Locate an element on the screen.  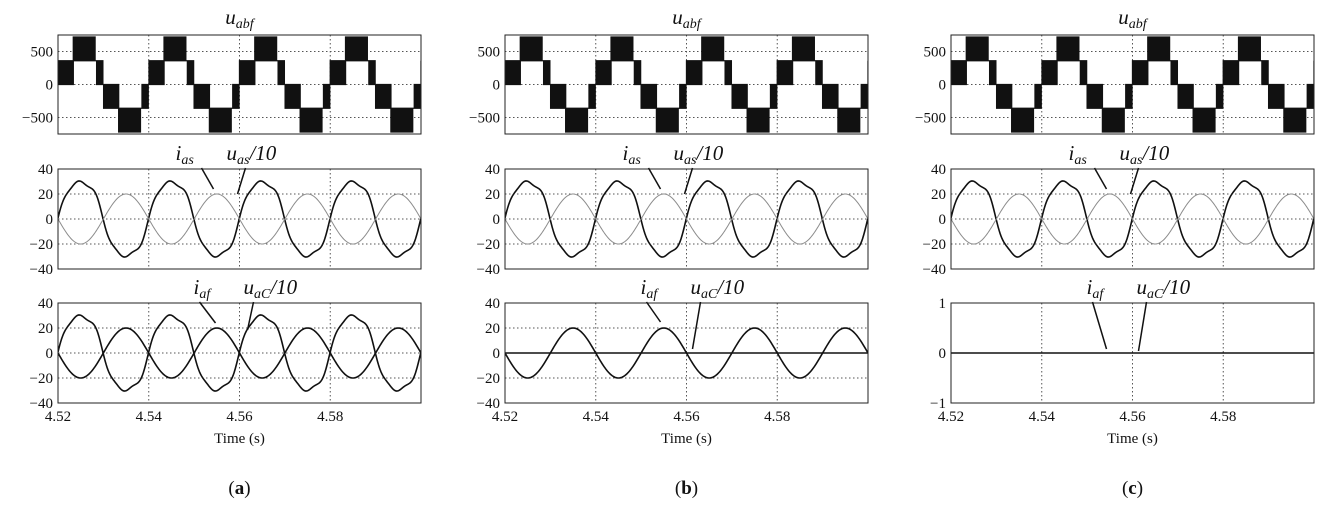
series-label-uaC: uaC/10 is located at coordinates (718, 288).